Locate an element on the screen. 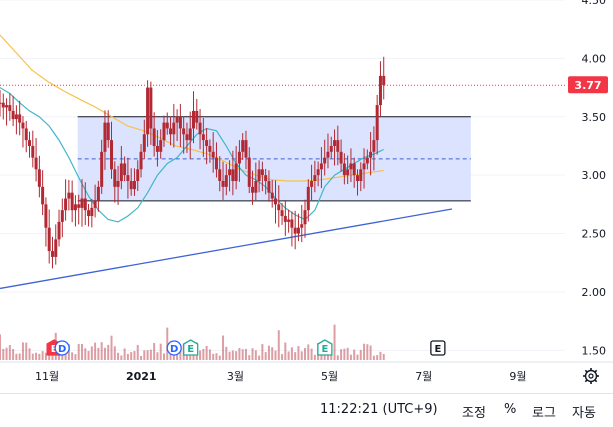 This screenshot has width=613, height=427. trendline is located at coordinates (226, 249).